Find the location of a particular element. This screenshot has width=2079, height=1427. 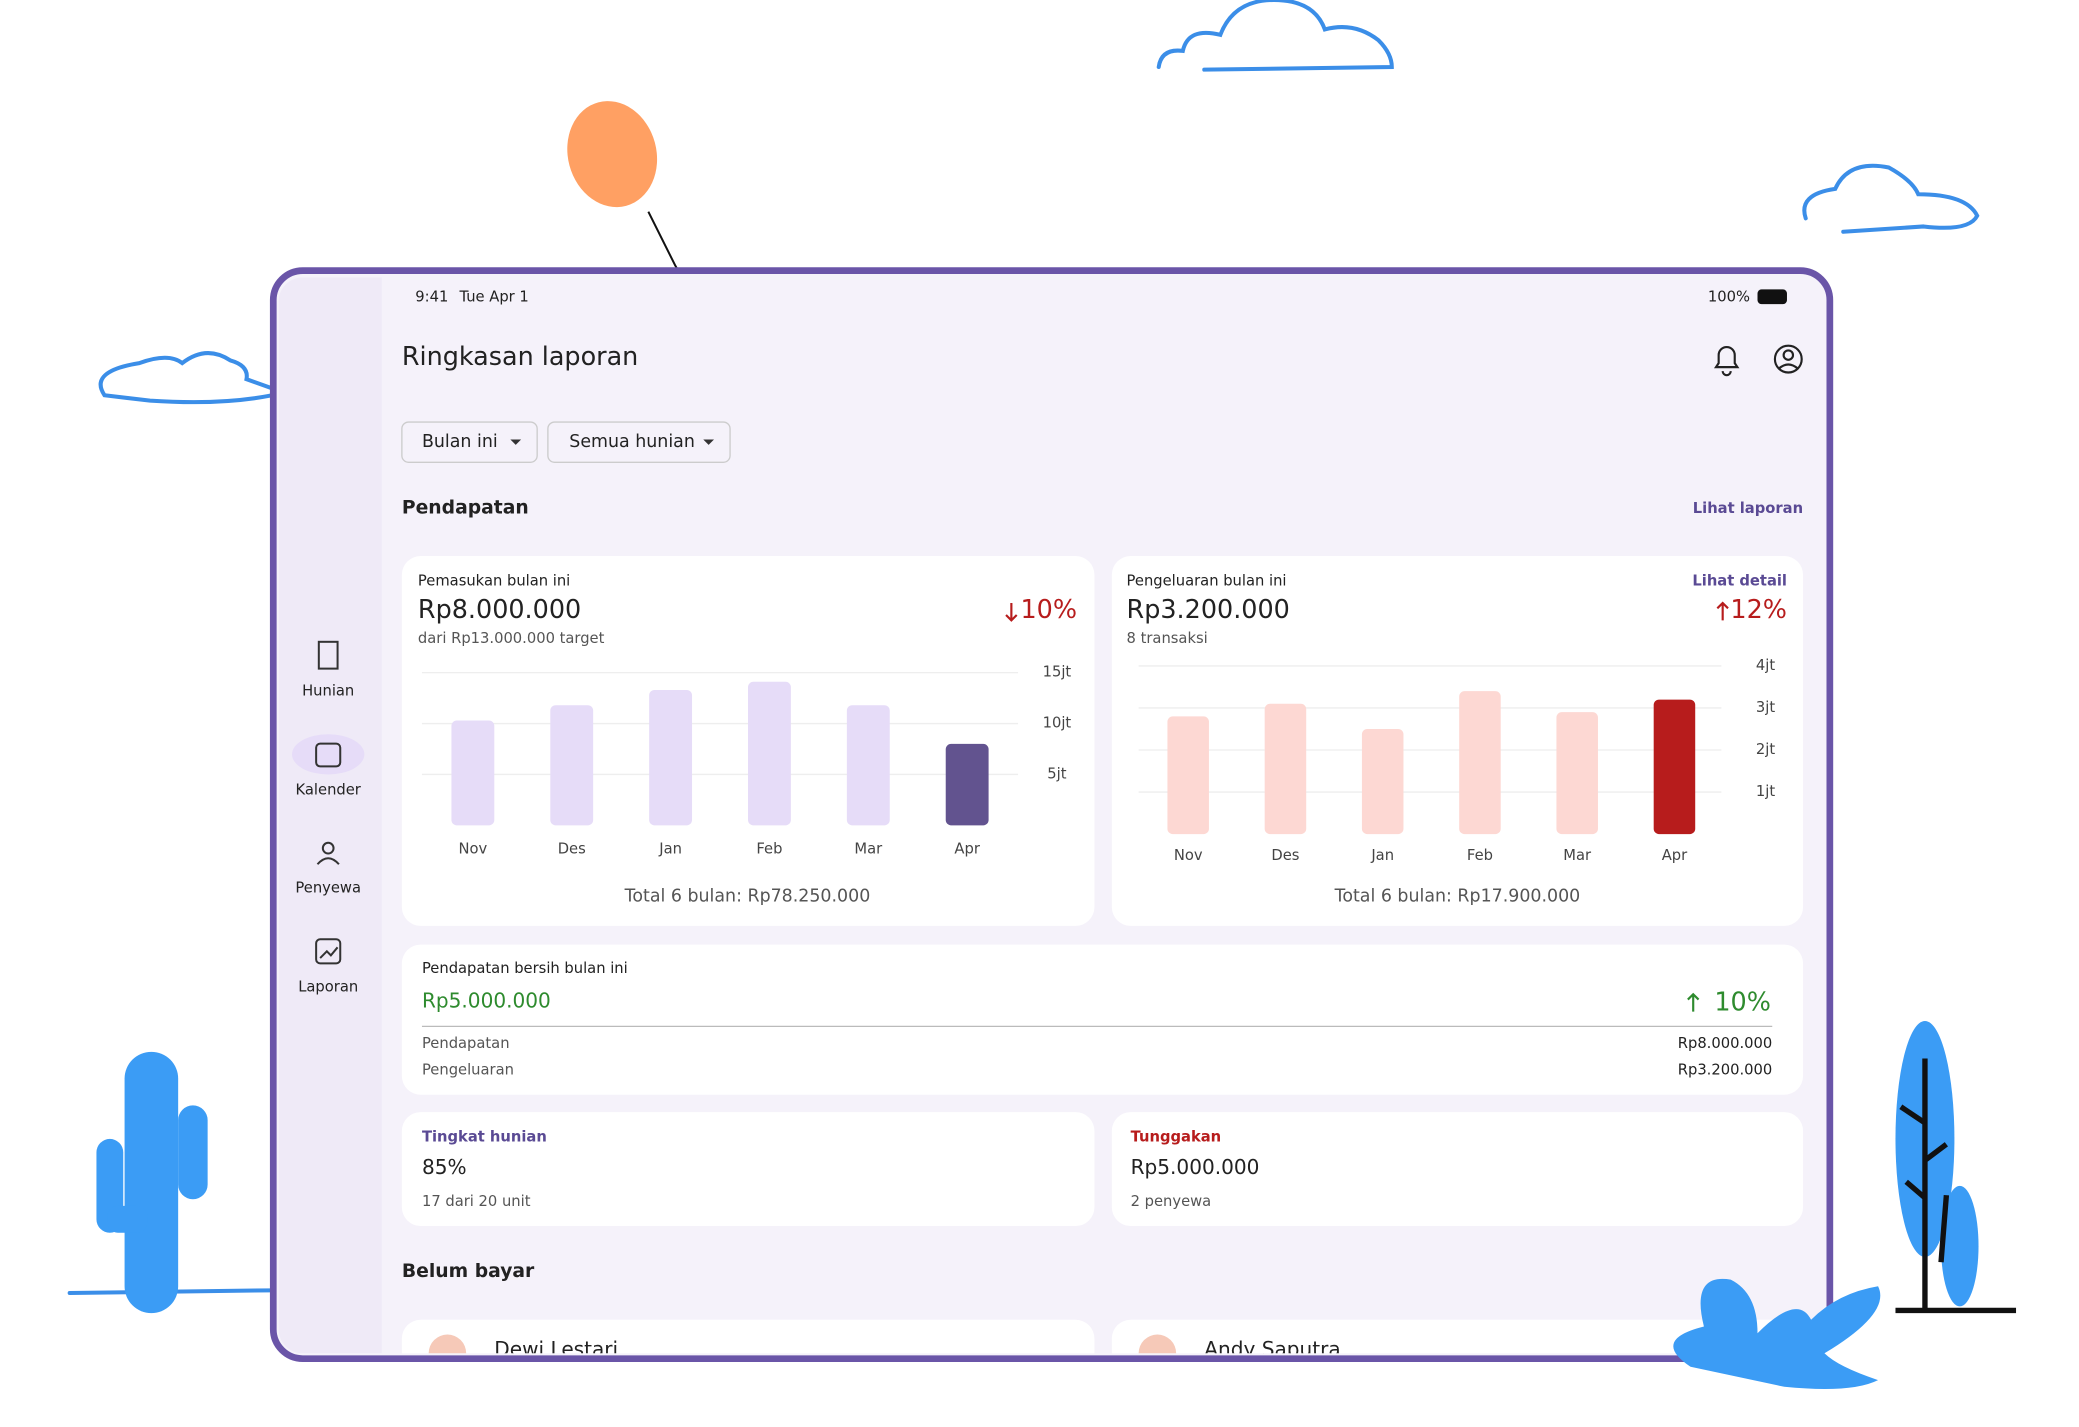

row-value: Rp3.200.000 is located at coordinates (1725, 1070).